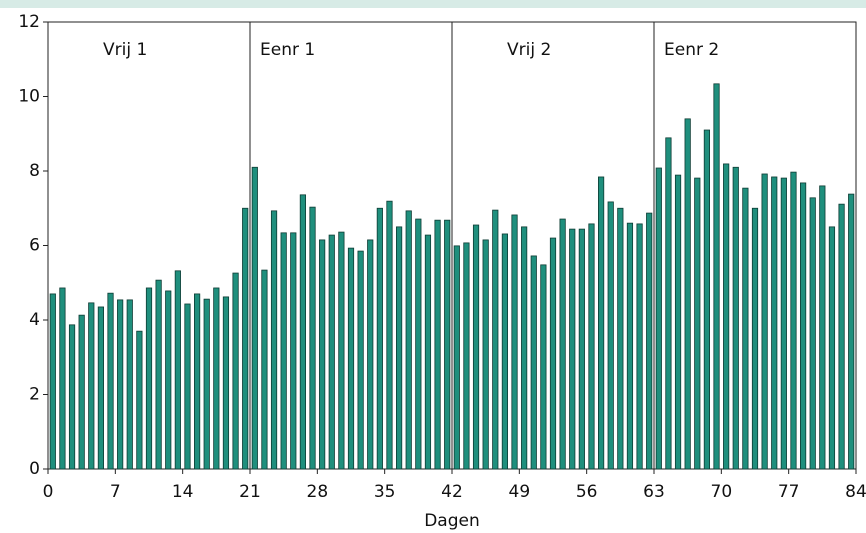  I want to click on y-tick-label: 4, so click(34, 320).